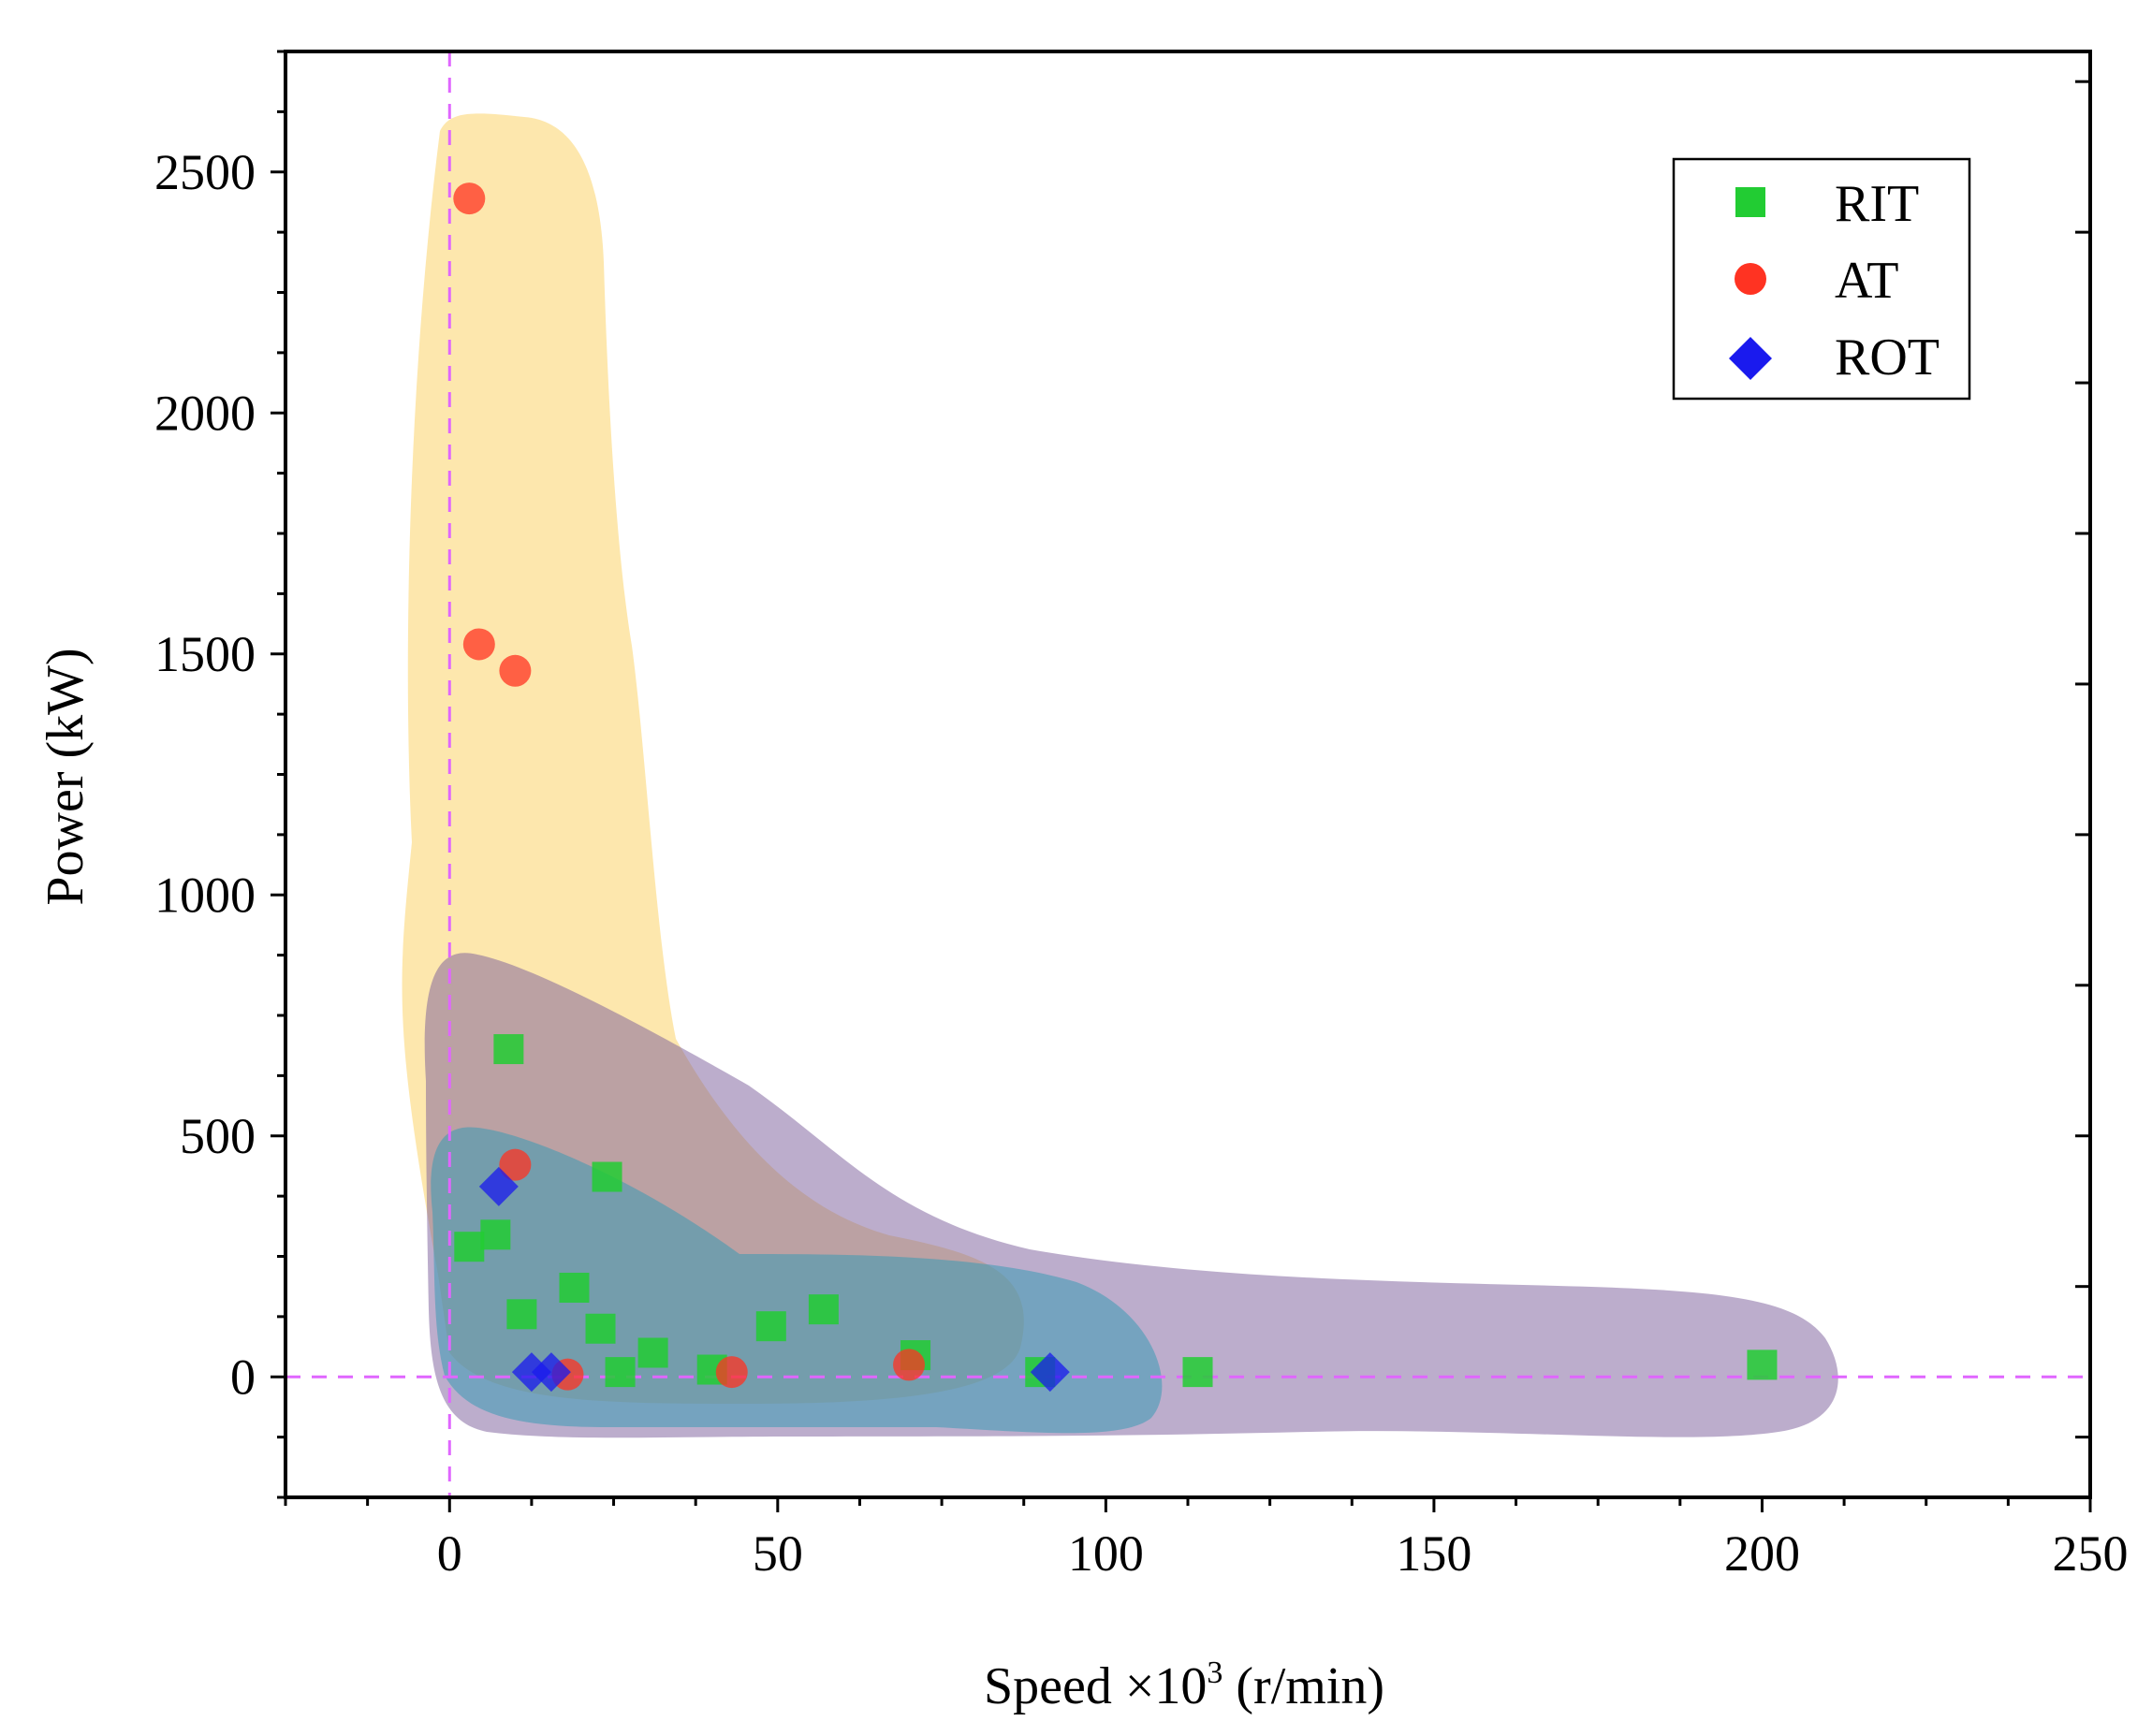  Describe the element at coordinates (1750, 202) in the screenshot. I see `legend-rit-marker` at that location.